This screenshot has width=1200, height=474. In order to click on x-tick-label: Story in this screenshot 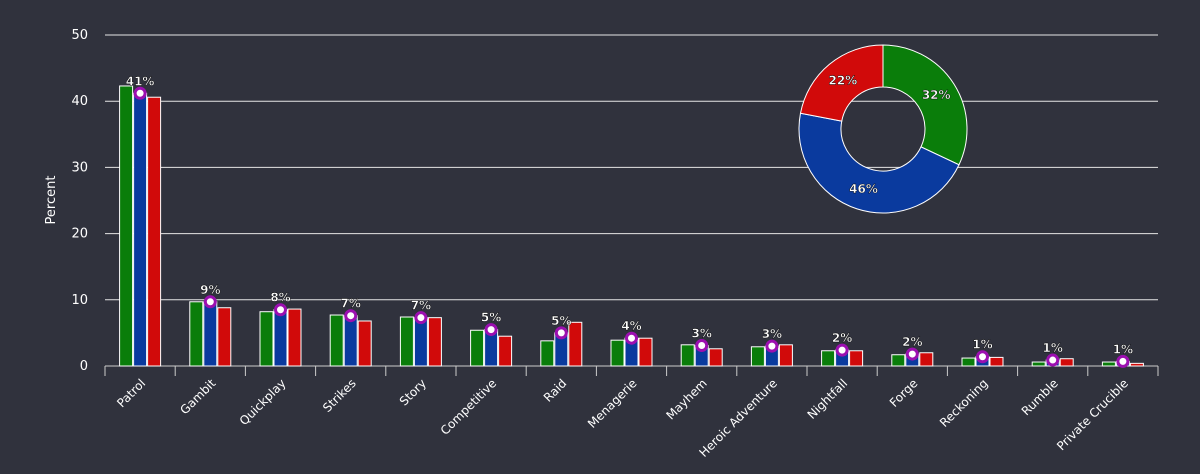, I will do `click(413, 392)`.